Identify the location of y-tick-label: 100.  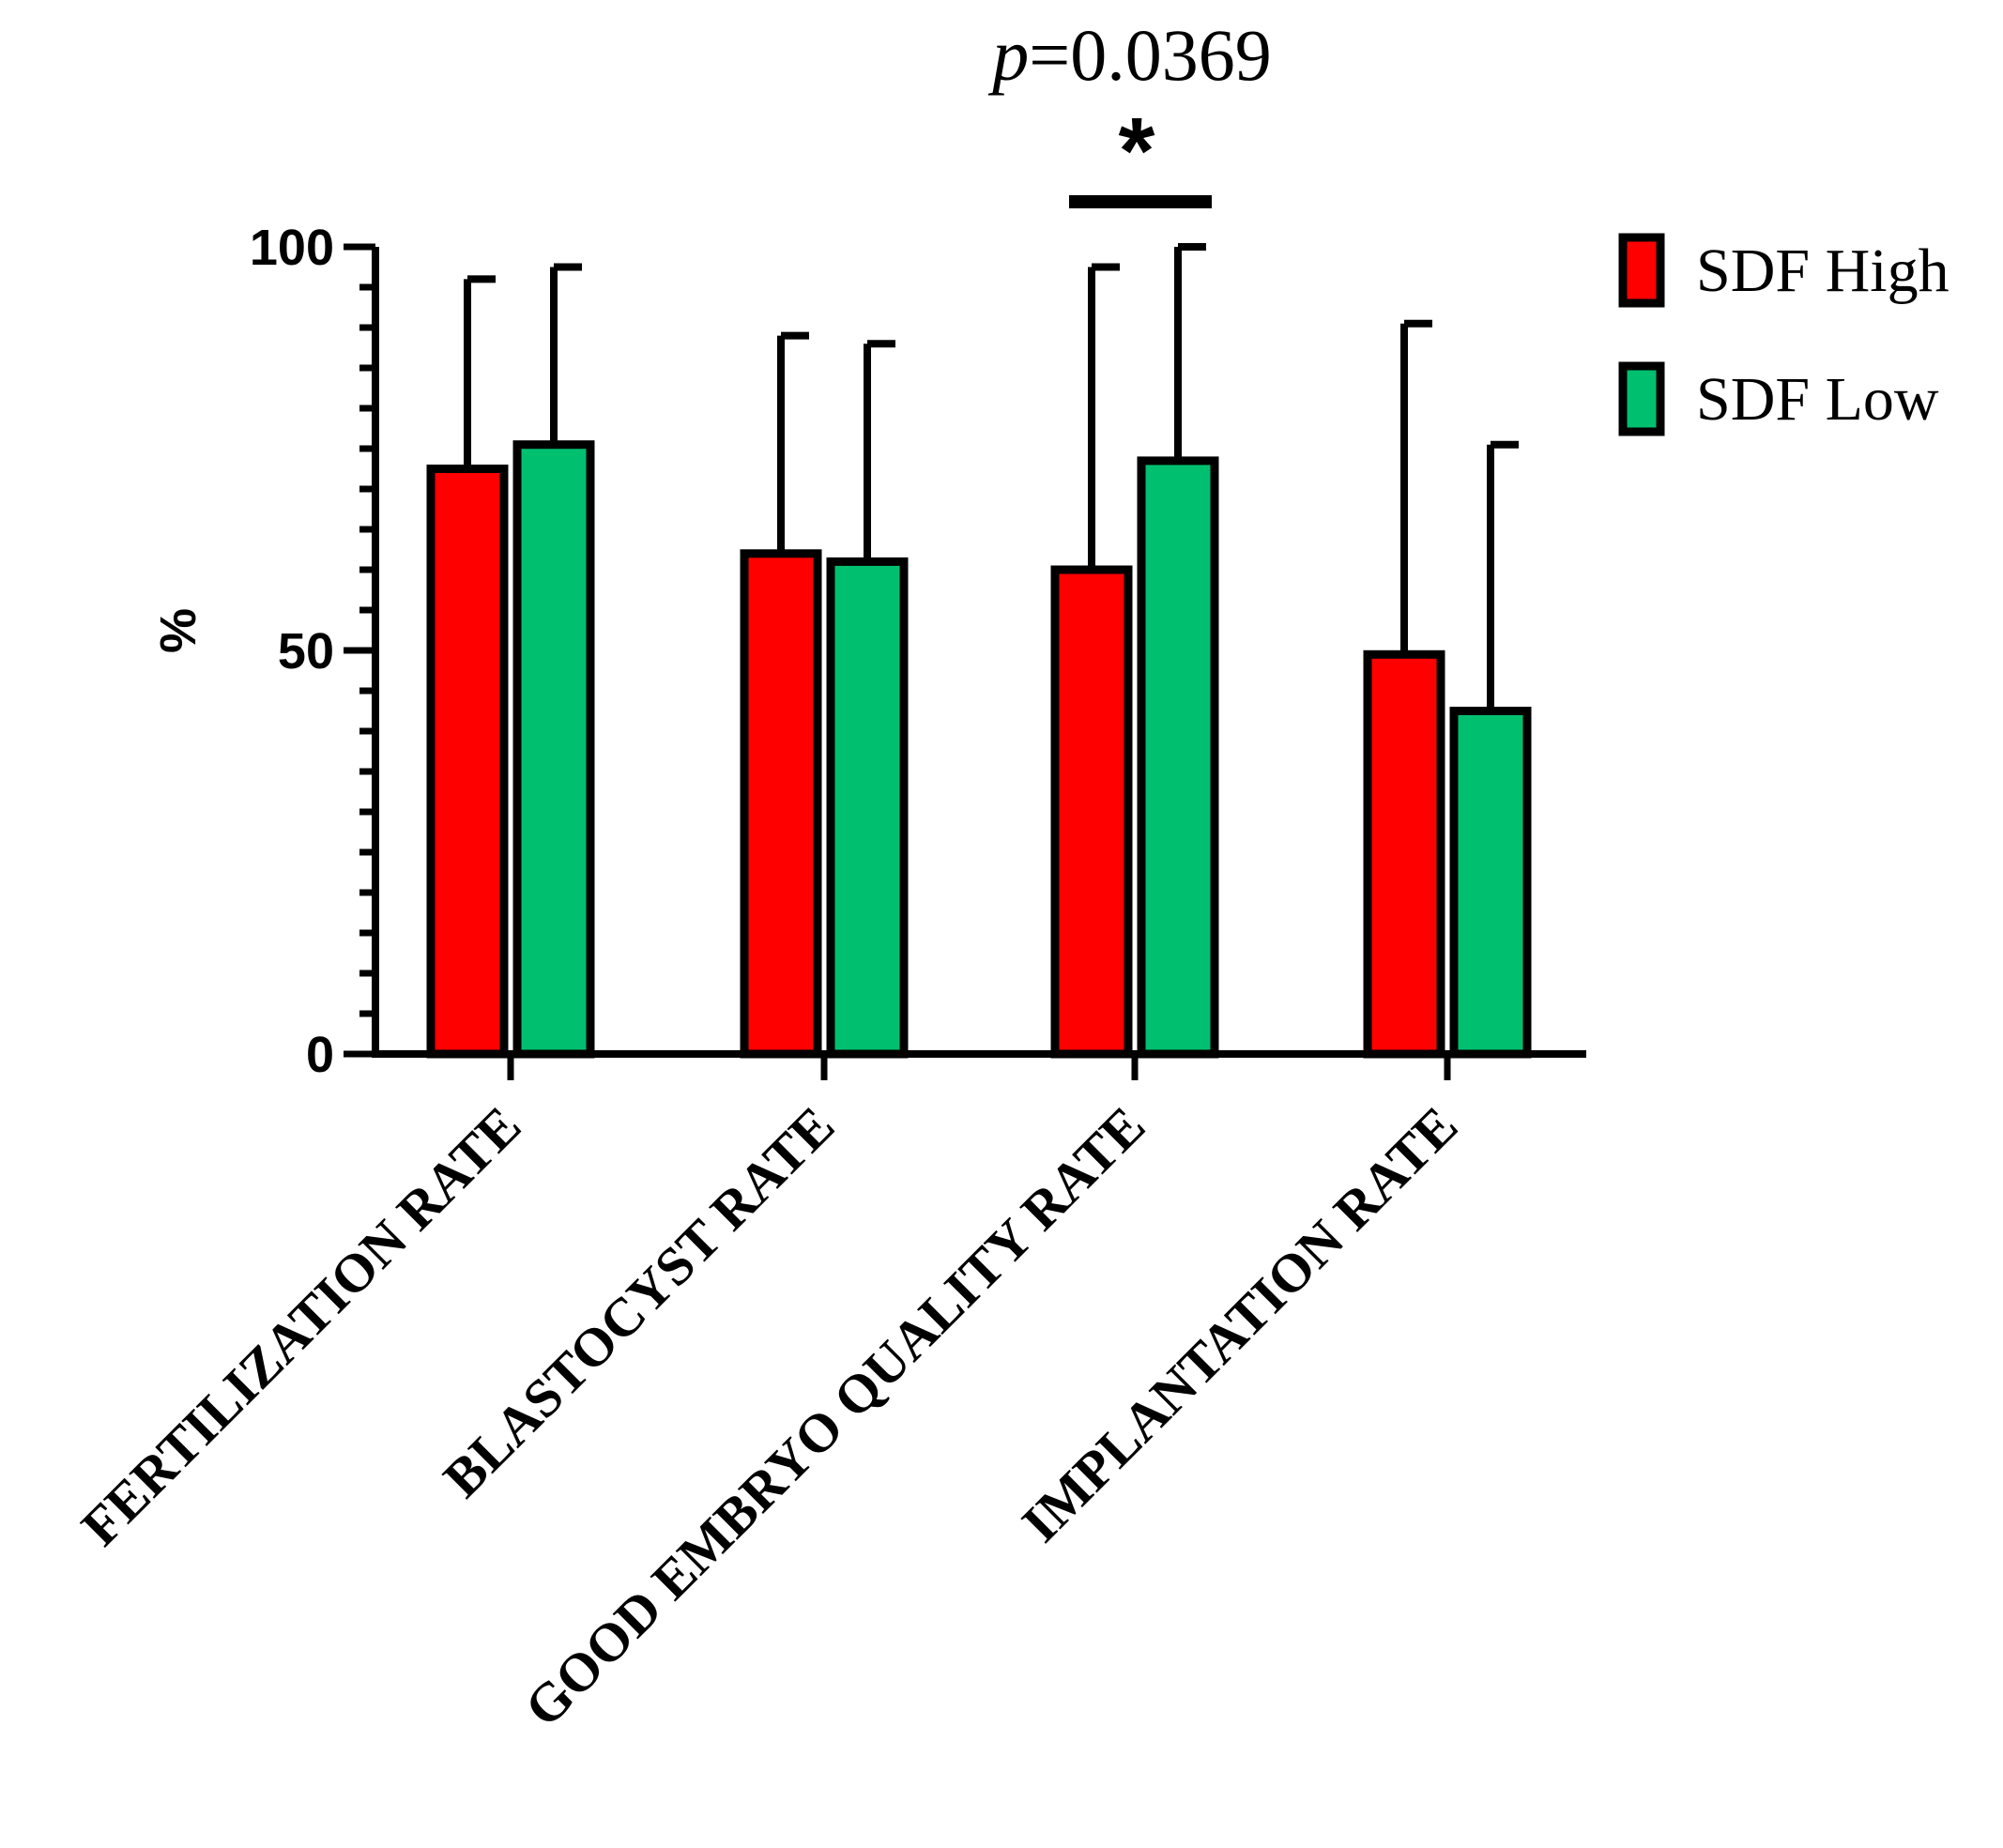
(292, 248).